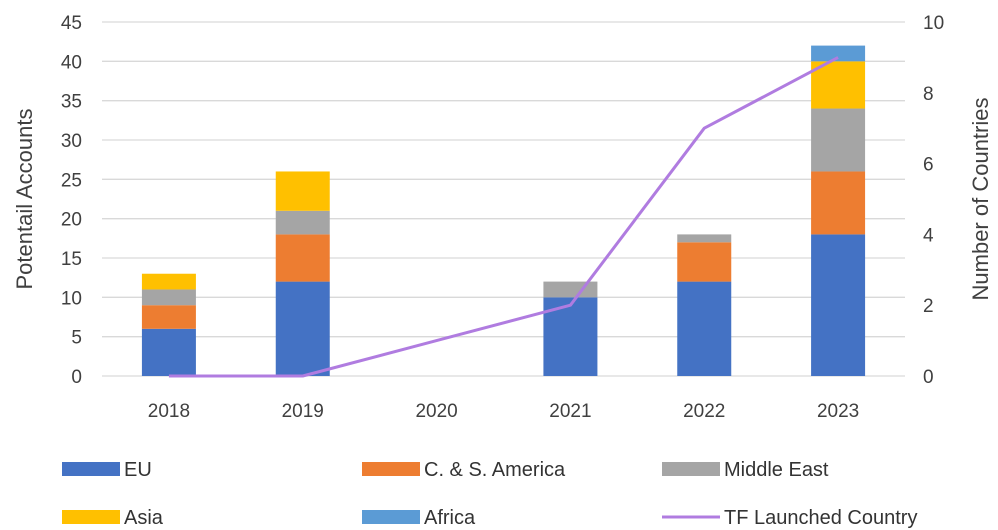 Image resolution: width=998 pixels, height=530 pixels. What do you see at coordinates (71, 141) in the screenshot?
I see `y-tick-label: 30` at bounding box center [71, 141].